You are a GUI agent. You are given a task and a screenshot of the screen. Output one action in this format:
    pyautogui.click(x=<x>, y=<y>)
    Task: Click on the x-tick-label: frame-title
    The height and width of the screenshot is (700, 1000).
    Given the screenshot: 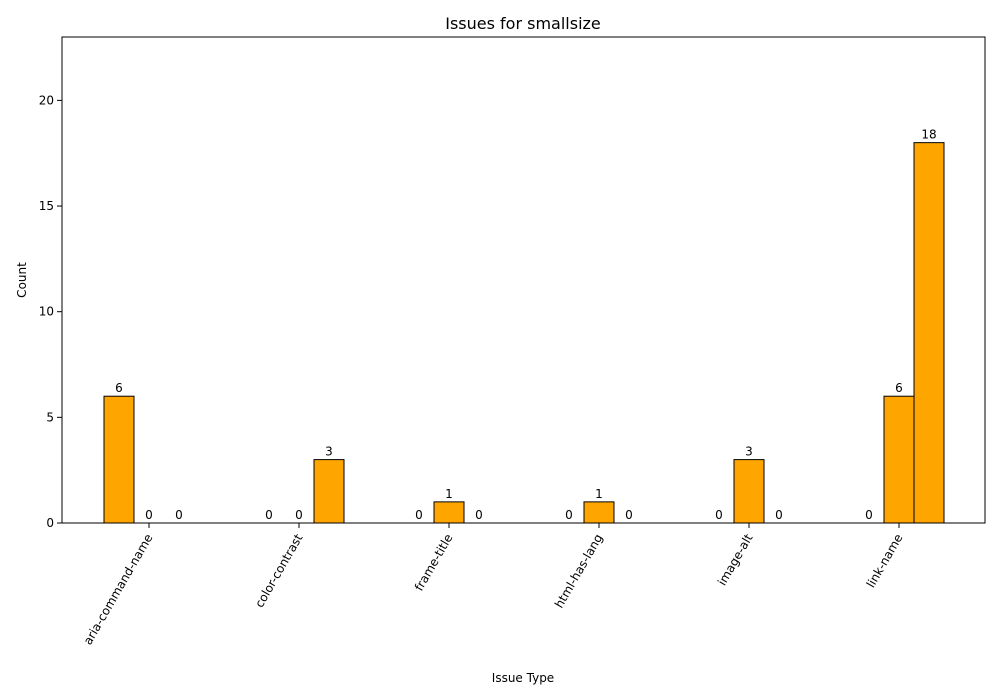 What is the action you would take?
    pyautogui.click(x=434, y=563)
    